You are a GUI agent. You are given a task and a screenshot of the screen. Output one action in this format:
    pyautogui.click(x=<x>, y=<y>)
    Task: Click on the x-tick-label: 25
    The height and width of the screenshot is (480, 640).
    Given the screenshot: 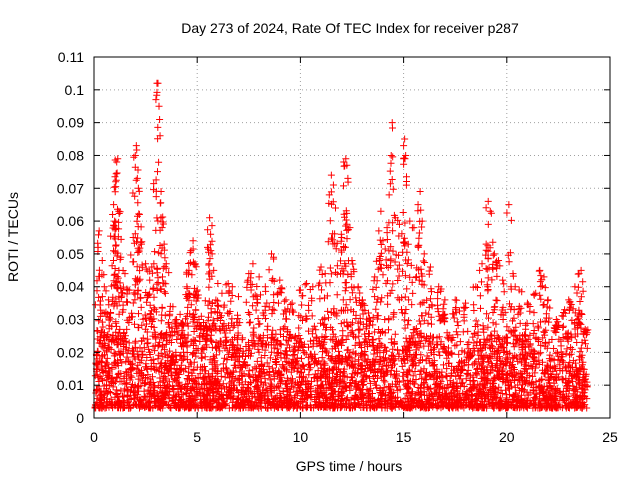 What is the action you would take?
    pyautogui.click(x=610, y=437)
    